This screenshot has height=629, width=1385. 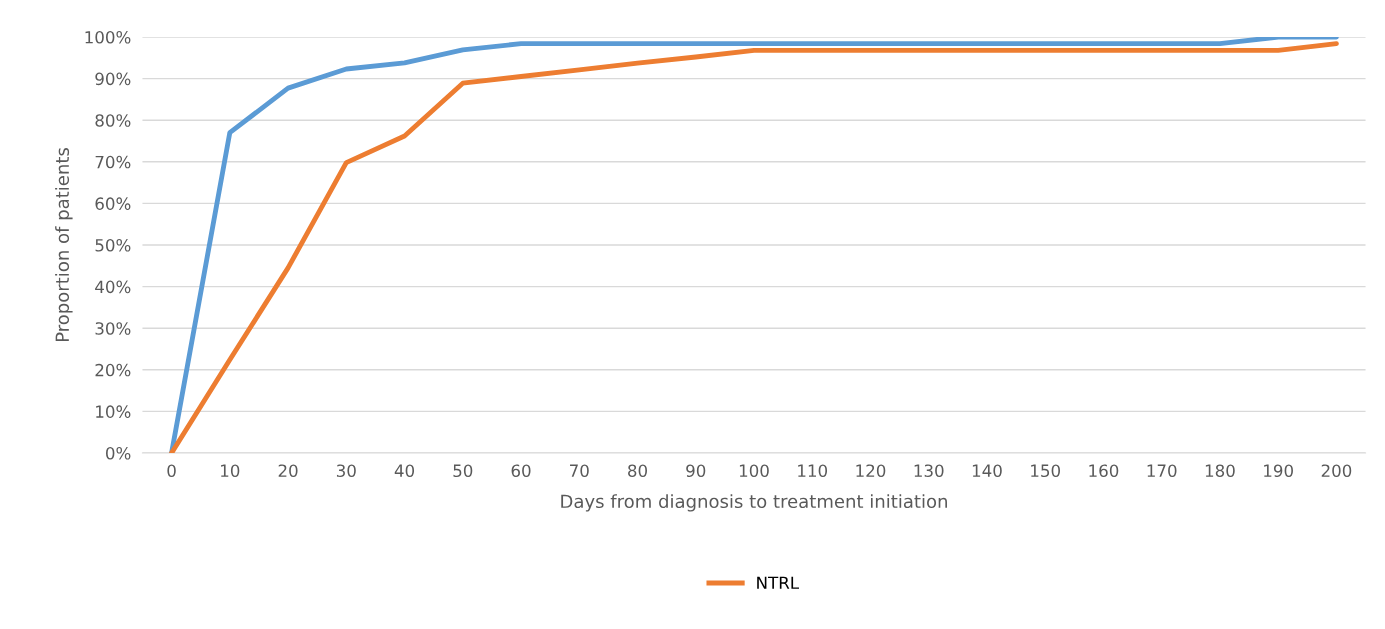 I want to click on x-tick-label: 130, so click(x=929, y=471).